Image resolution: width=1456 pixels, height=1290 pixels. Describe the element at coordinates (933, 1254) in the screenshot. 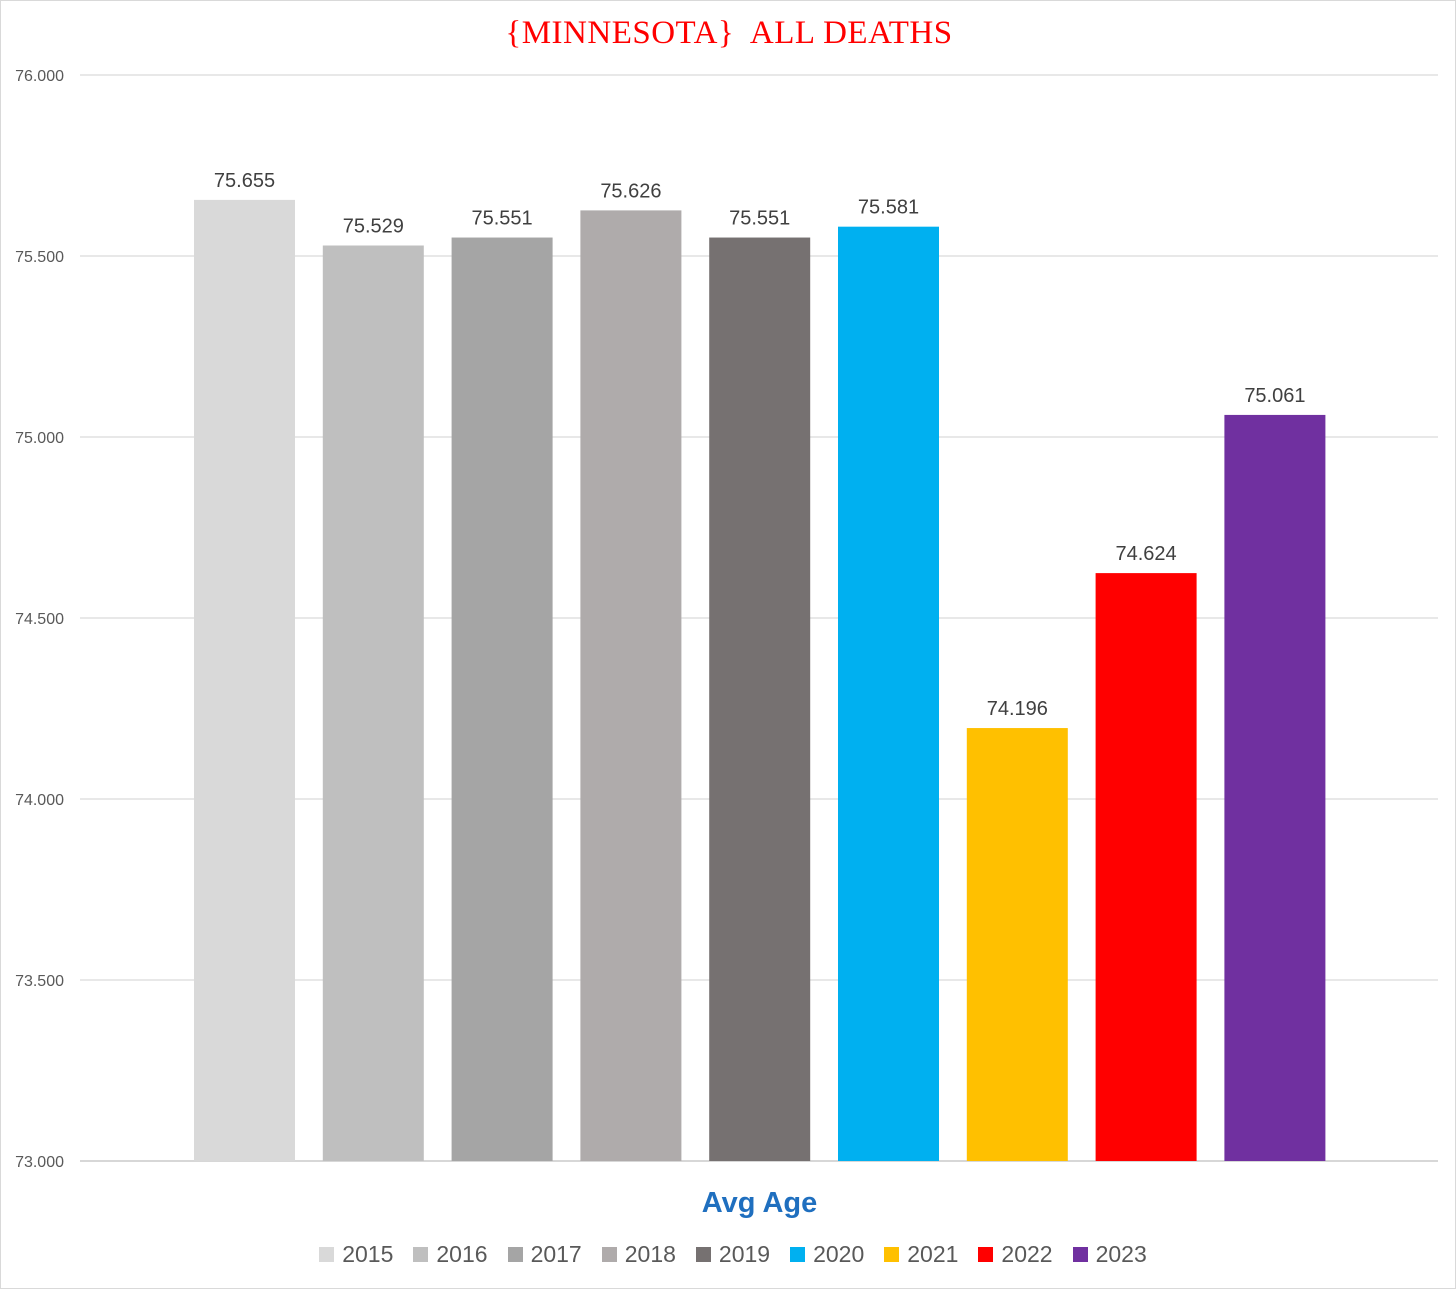

I see `legend-label: 2021` at that location.